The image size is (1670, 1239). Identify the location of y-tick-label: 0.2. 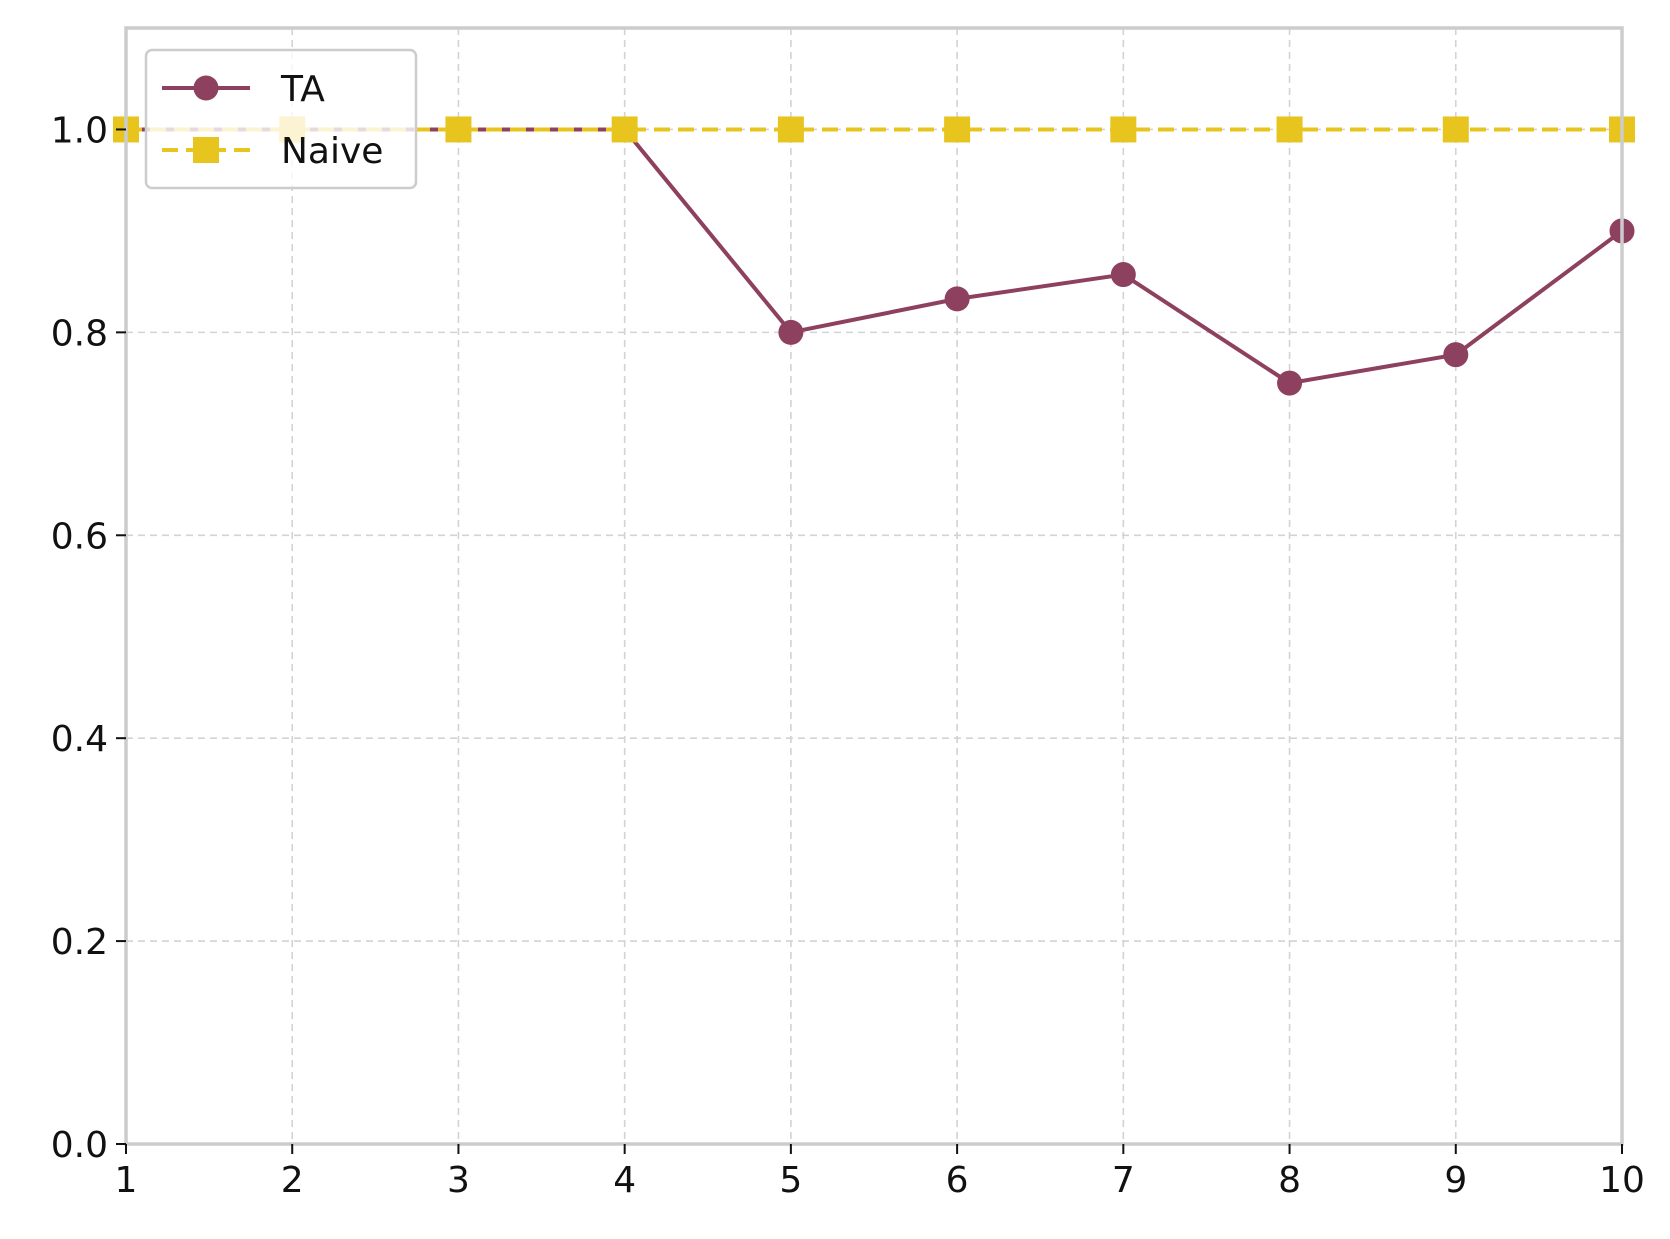
(79, 942).